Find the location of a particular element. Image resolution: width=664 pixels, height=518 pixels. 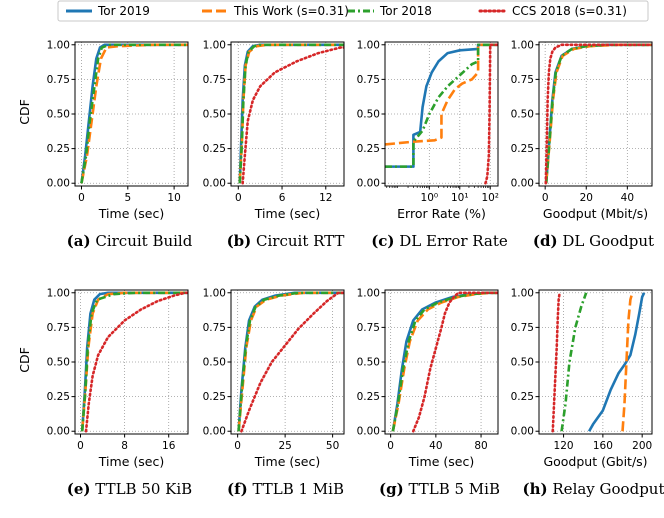

x-tick-label-1: 20 is located at coordinates (586, 198).